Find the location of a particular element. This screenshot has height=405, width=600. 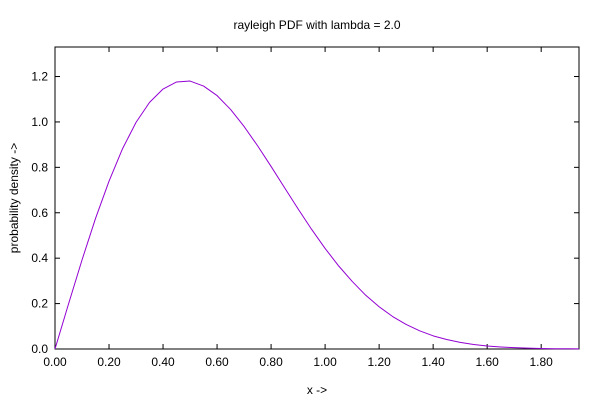

y-tick-label: 0.8 is located at coordinates (39, 167).